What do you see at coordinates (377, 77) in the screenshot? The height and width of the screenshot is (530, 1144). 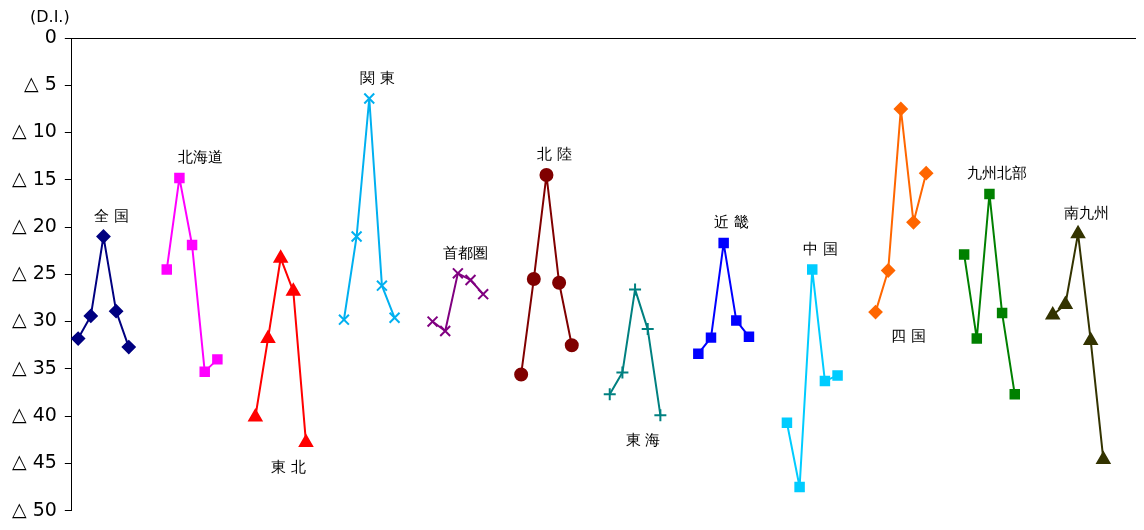 I see `series-label: 関 東` at bounding box center [377, 77].